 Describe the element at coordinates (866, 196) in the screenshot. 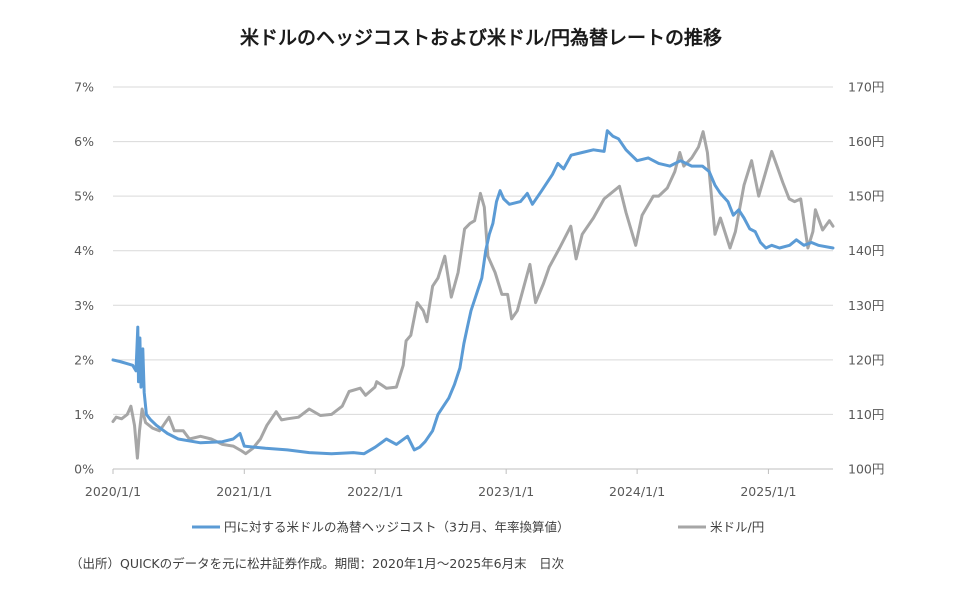

I see `y-right-tick-label: 150円` at that location.